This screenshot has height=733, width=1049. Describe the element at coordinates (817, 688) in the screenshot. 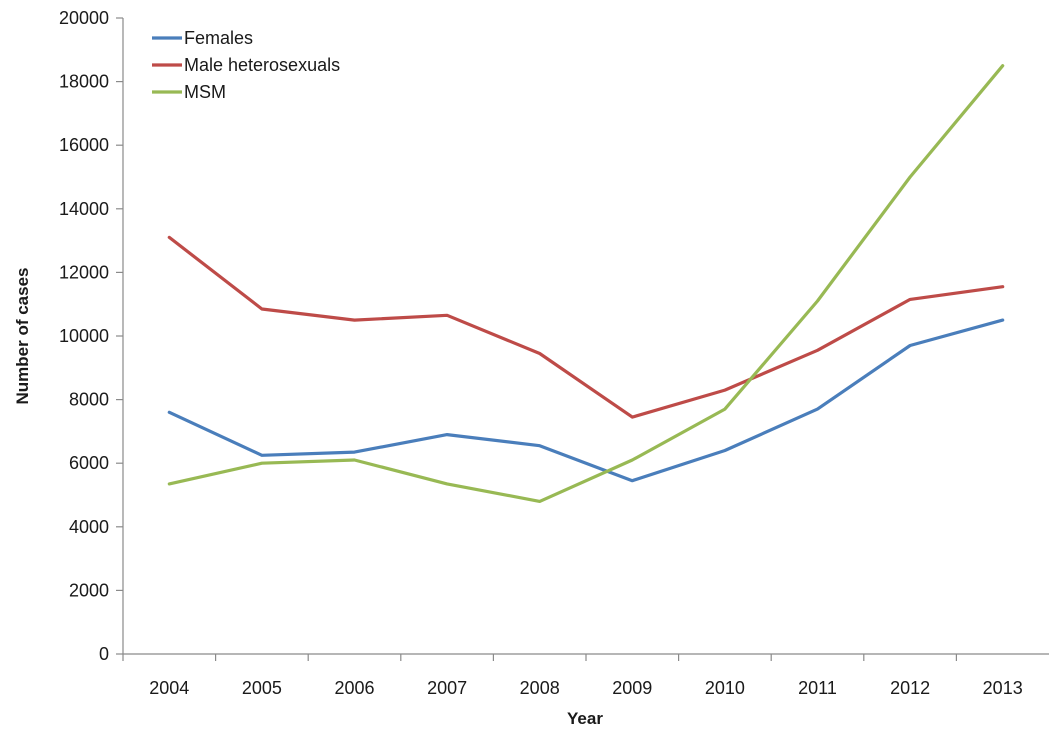

I see `x-tick-label: 2011` at that location.